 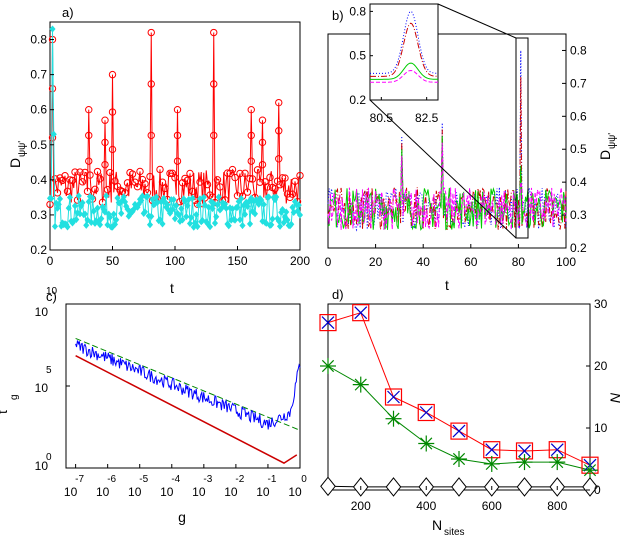 What do you see at coordinates (361, 506) in the screenshot?
I see `d-xtick-label: 200` at bounding box center [361, 506].